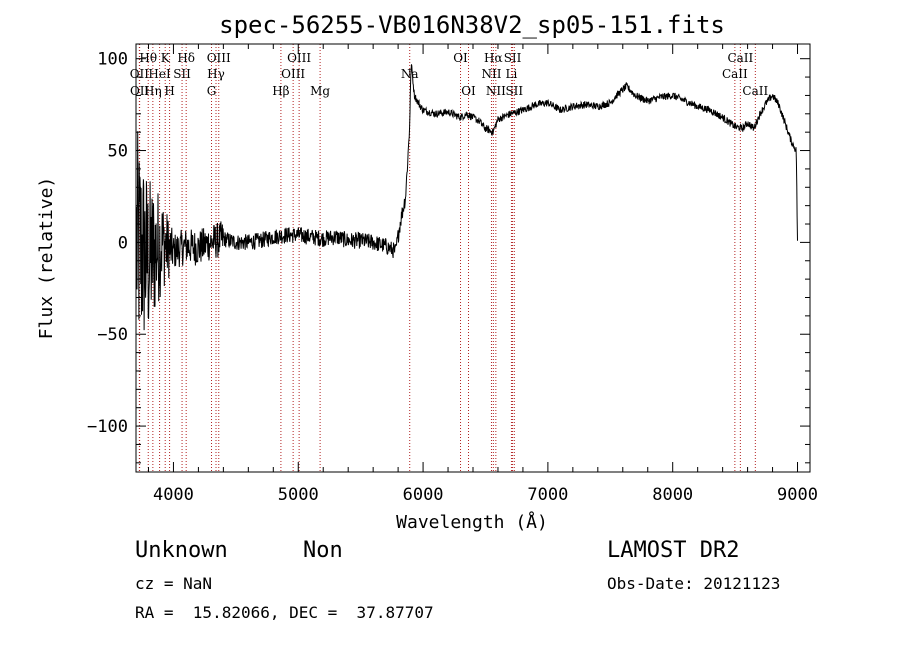 The height and width of the screenshot is (649, 900). Describe the element at coordinates (472, 25) in the screenshot. I see `chart-title: spec-56255-VB016N38V2_sp05-151.fits` at that location.